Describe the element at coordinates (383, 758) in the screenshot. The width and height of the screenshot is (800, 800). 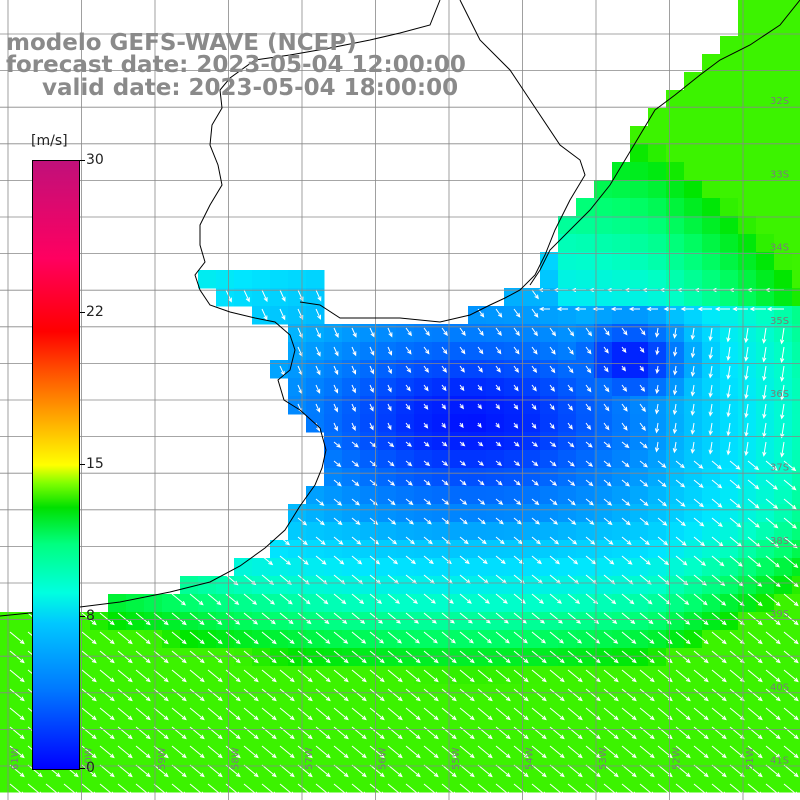
I see `longitude-label: 56W` at that location.